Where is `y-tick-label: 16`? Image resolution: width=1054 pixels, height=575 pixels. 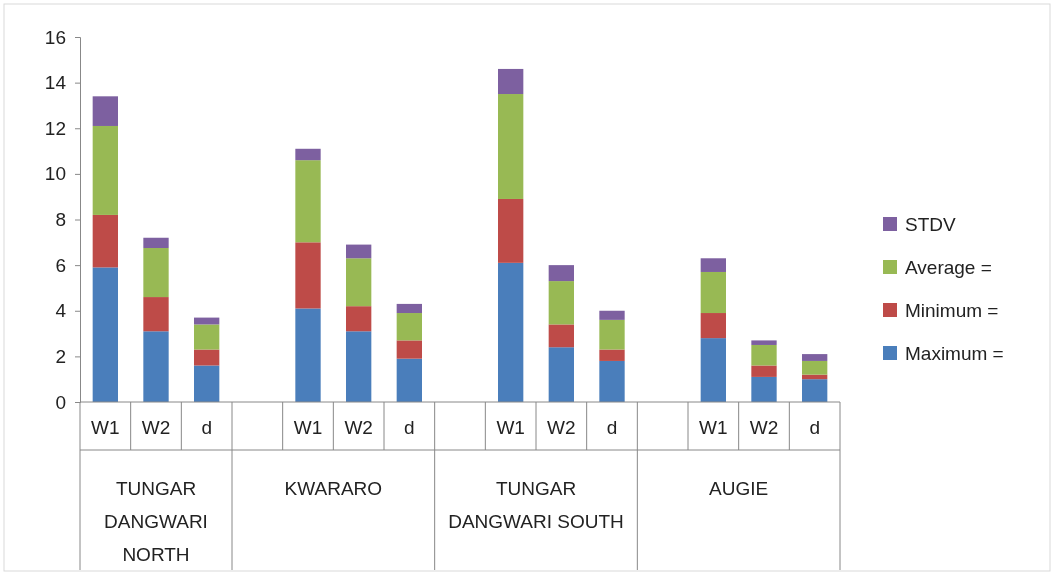
y-tick-label: 16 is located at coordinates (55, 37).